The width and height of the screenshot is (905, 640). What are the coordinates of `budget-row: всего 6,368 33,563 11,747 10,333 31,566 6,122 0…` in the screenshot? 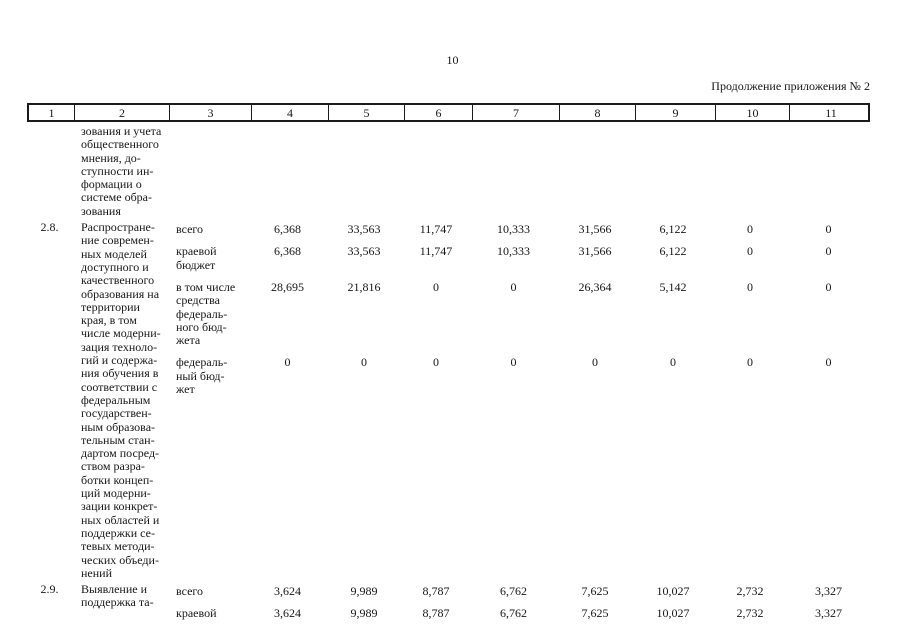 It's located at (518, 229).